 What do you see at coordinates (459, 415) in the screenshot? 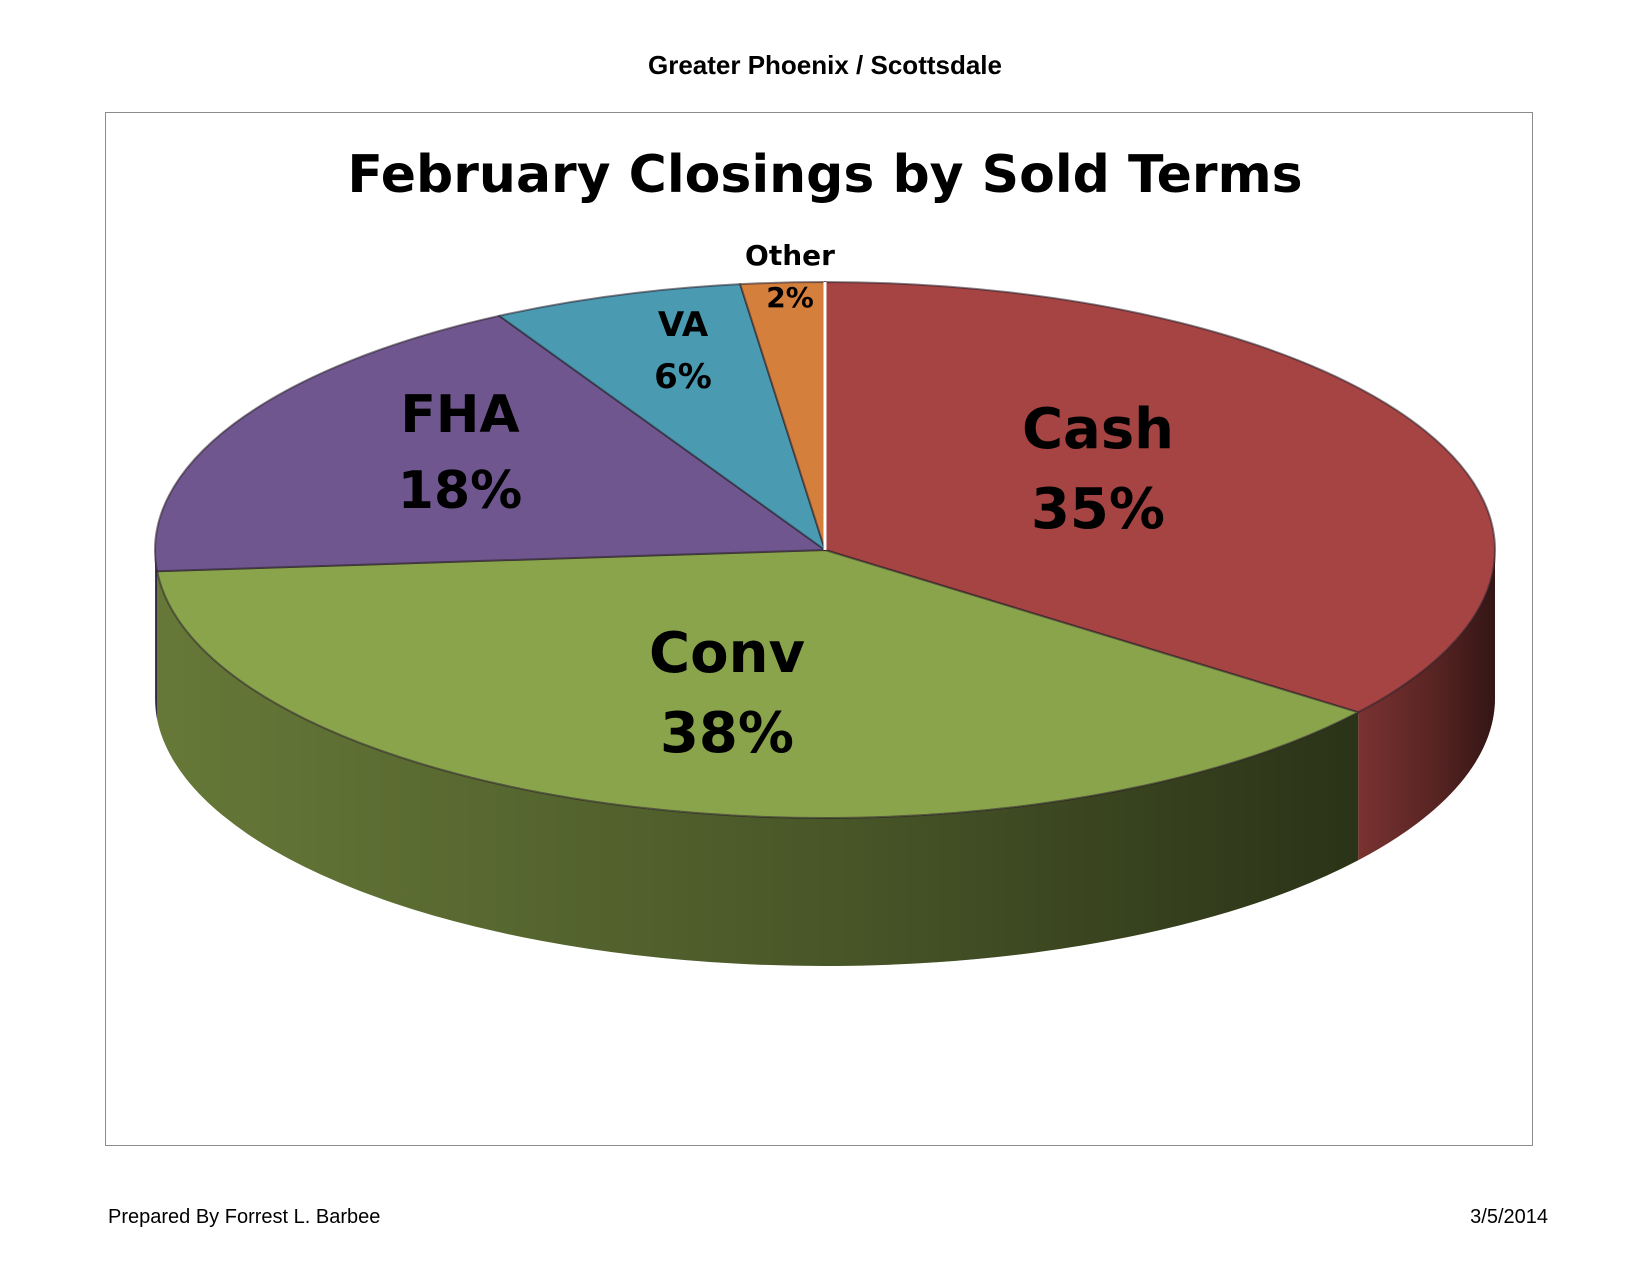
I see `slice-label-fha: FHA` at bounding box center [459, 415].